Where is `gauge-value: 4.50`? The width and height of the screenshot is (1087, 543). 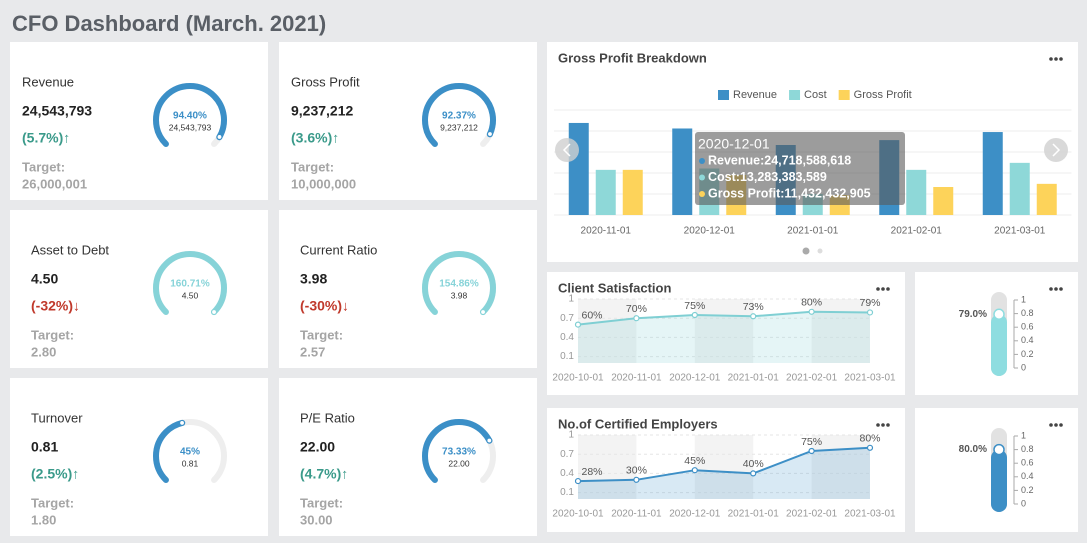 gauge-value: 4.50 is located at coordinates (190, 295).